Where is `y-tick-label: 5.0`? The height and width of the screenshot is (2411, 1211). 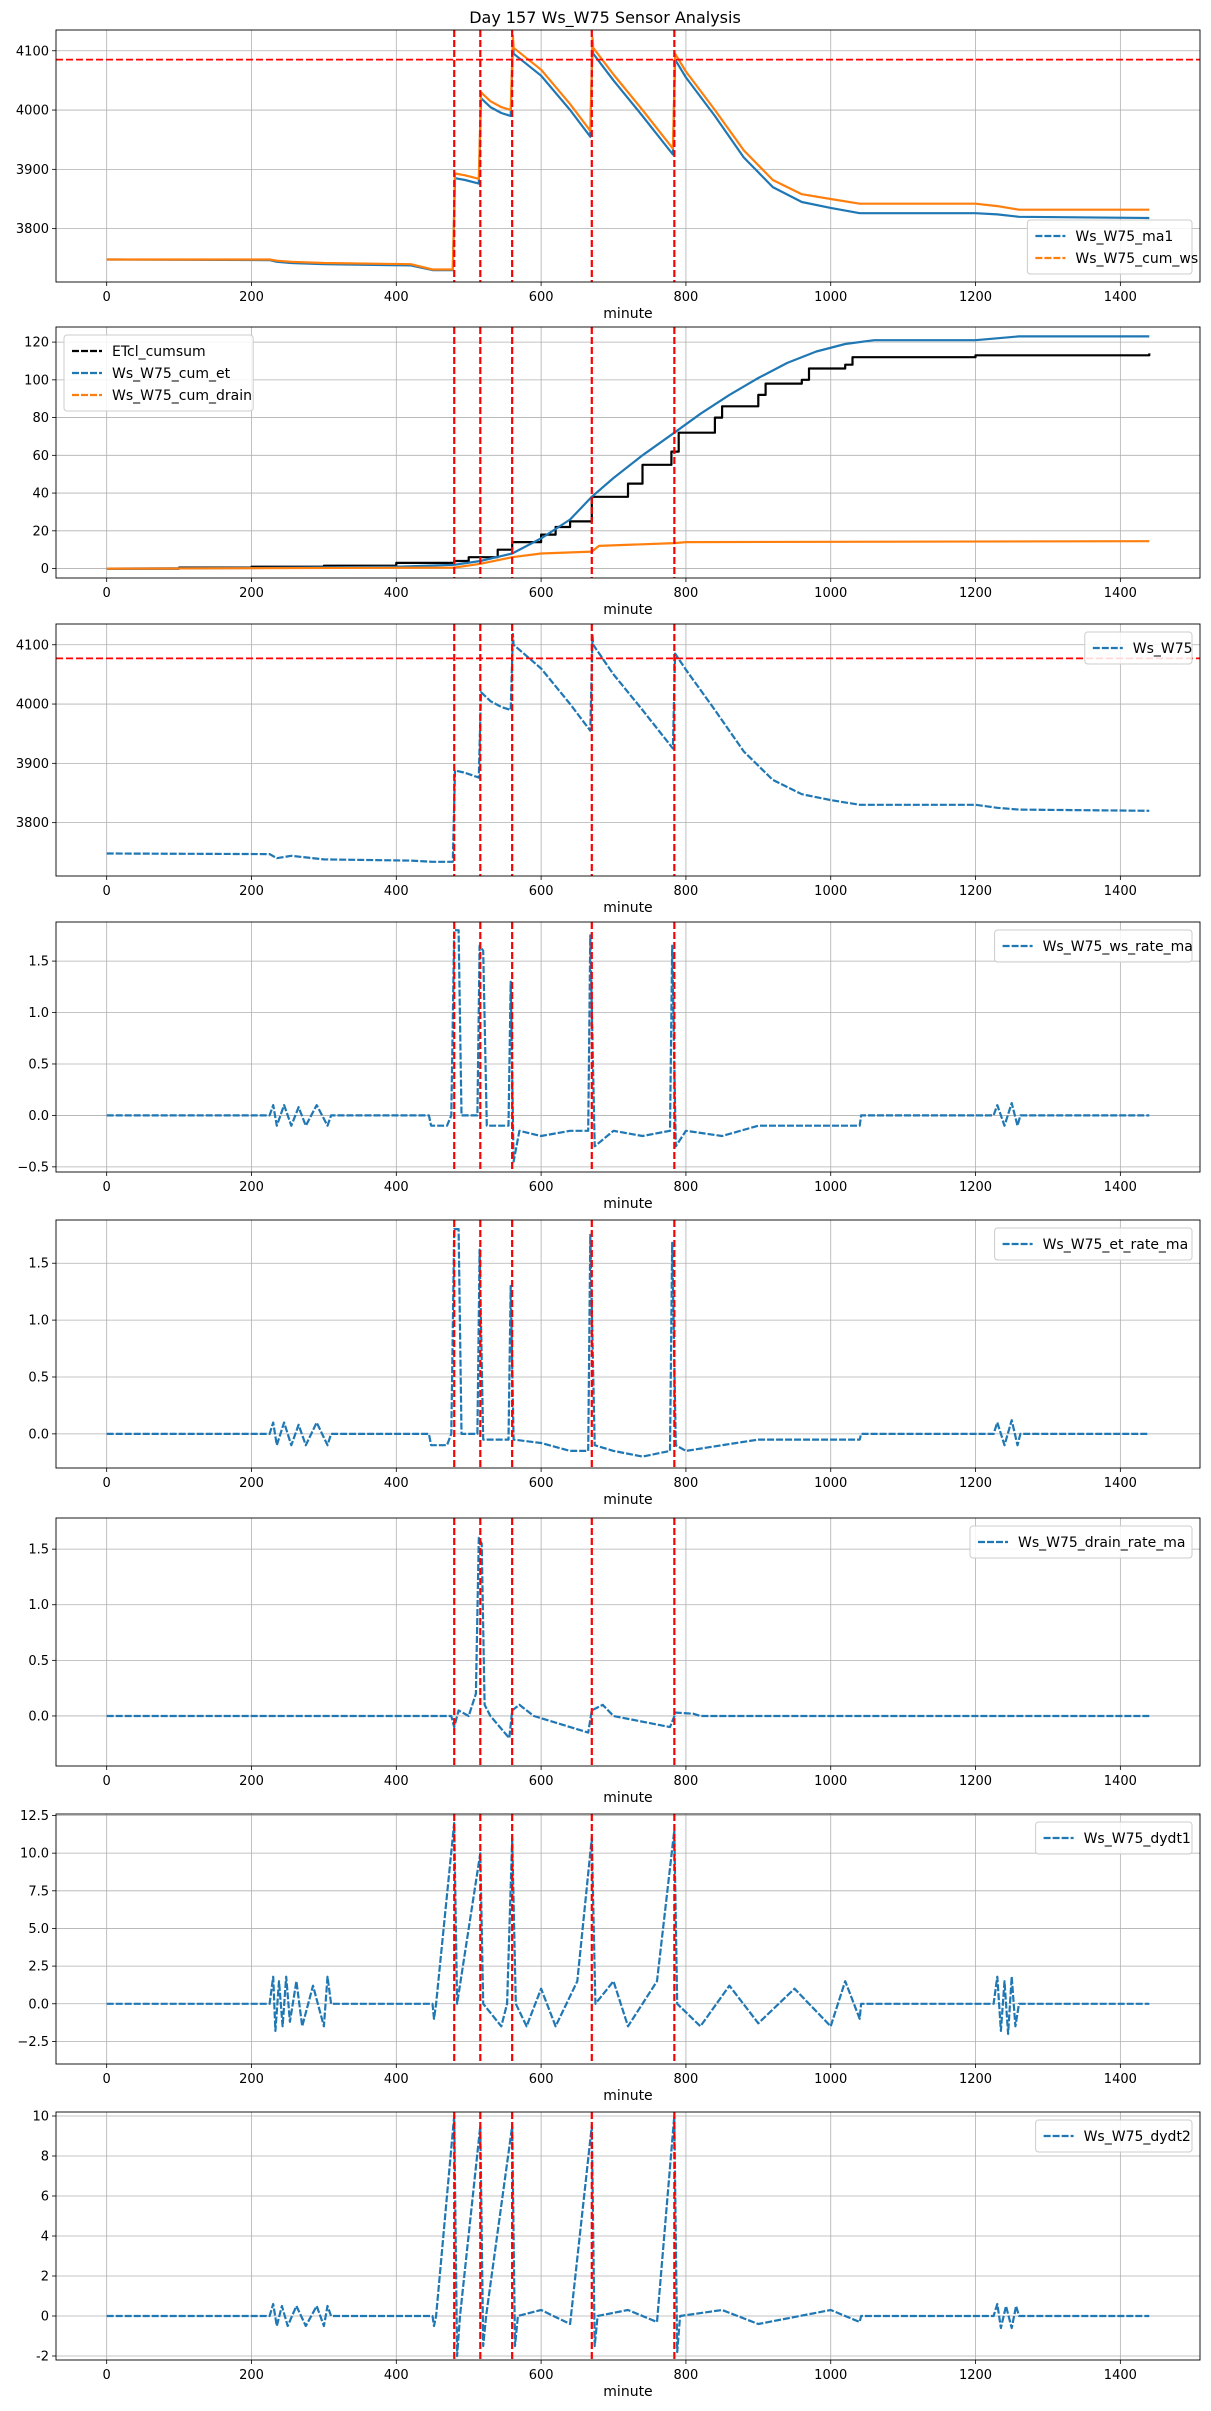 y-tick-label: 5.0 is located at coordinates (38, 1929).